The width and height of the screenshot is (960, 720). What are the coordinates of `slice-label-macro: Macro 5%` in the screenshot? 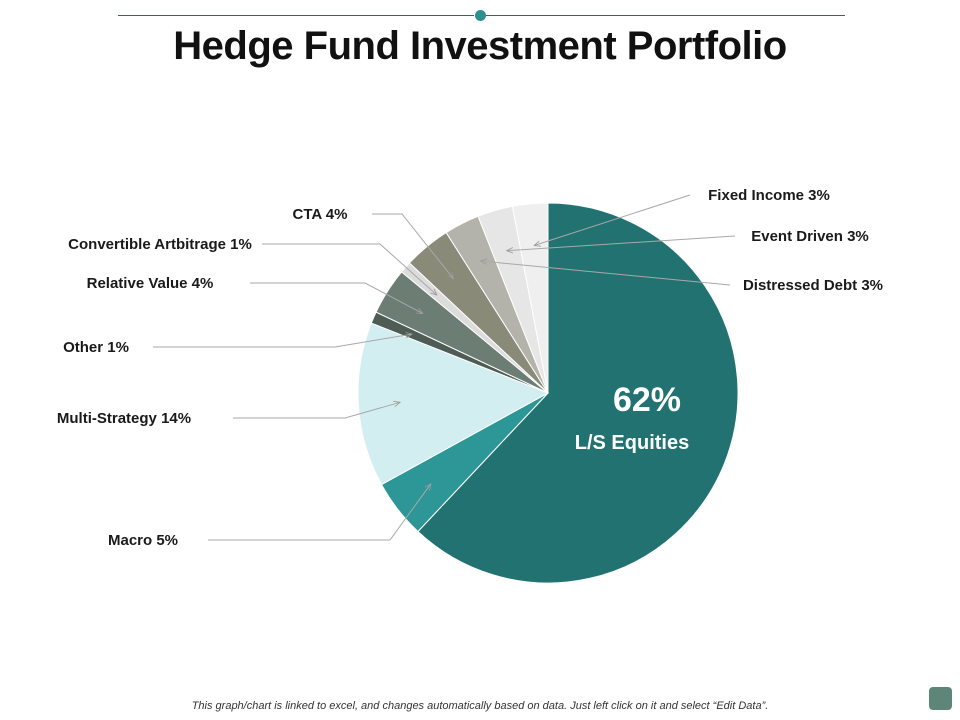 It's located at (143, 540).